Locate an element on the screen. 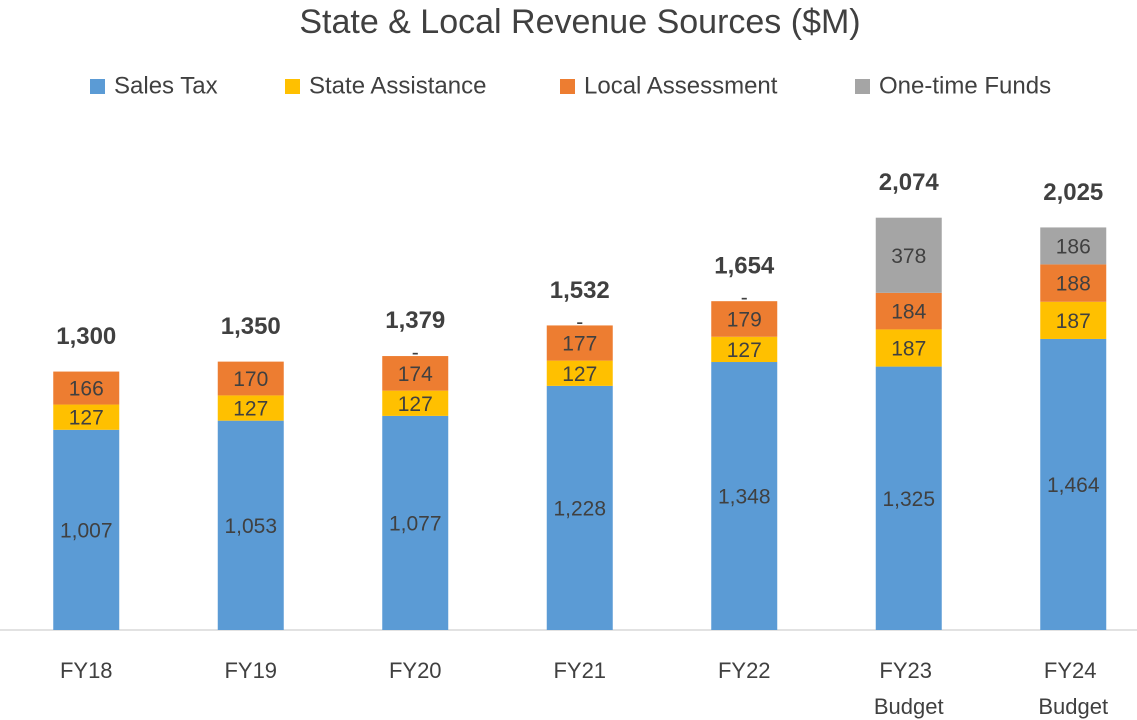 The image size is (1137, 720). x-tick-label: FY21 is located at coordinates (579, 670).